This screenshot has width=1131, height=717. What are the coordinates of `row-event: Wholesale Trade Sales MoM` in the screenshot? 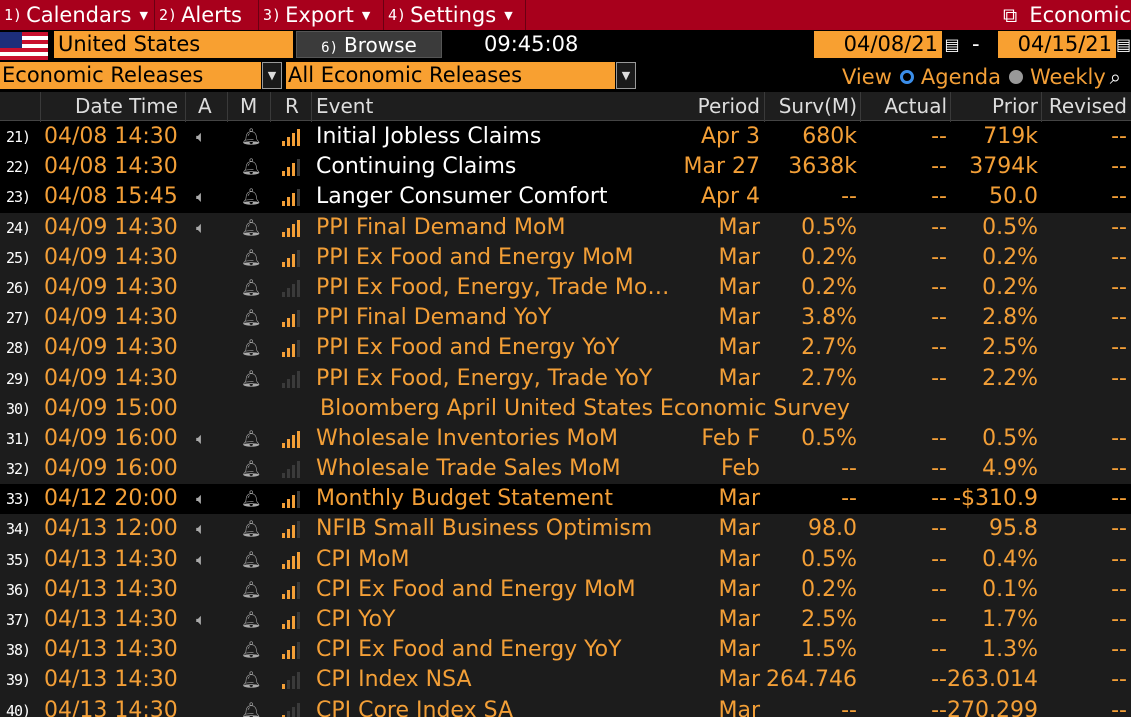 It's located at (468, 469).